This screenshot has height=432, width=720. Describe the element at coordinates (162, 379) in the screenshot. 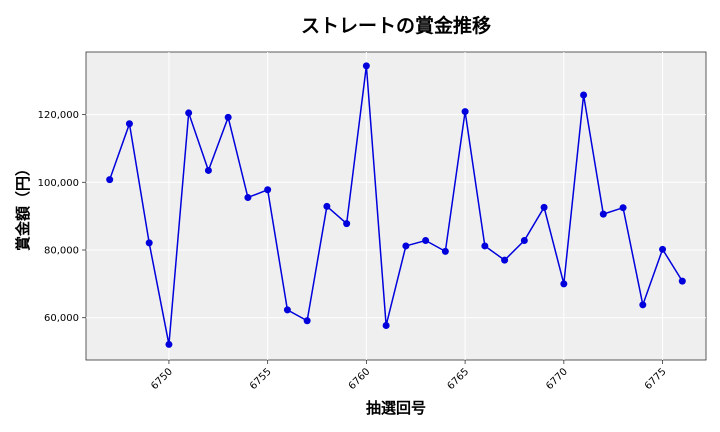

I see `x-tick-label: 6750` at that location.